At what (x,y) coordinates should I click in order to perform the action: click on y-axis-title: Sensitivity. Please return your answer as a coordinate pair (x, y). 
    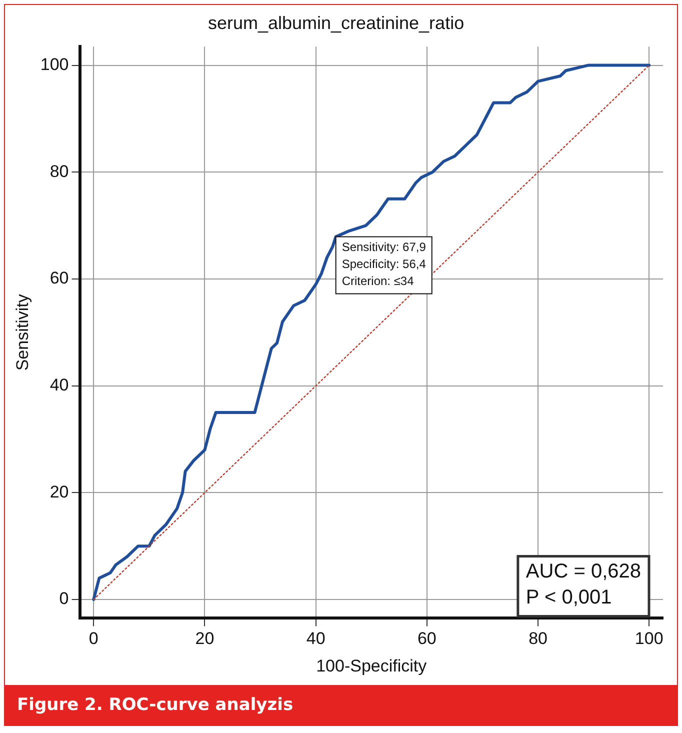
    Looking at the image, I should click on (22, 332).